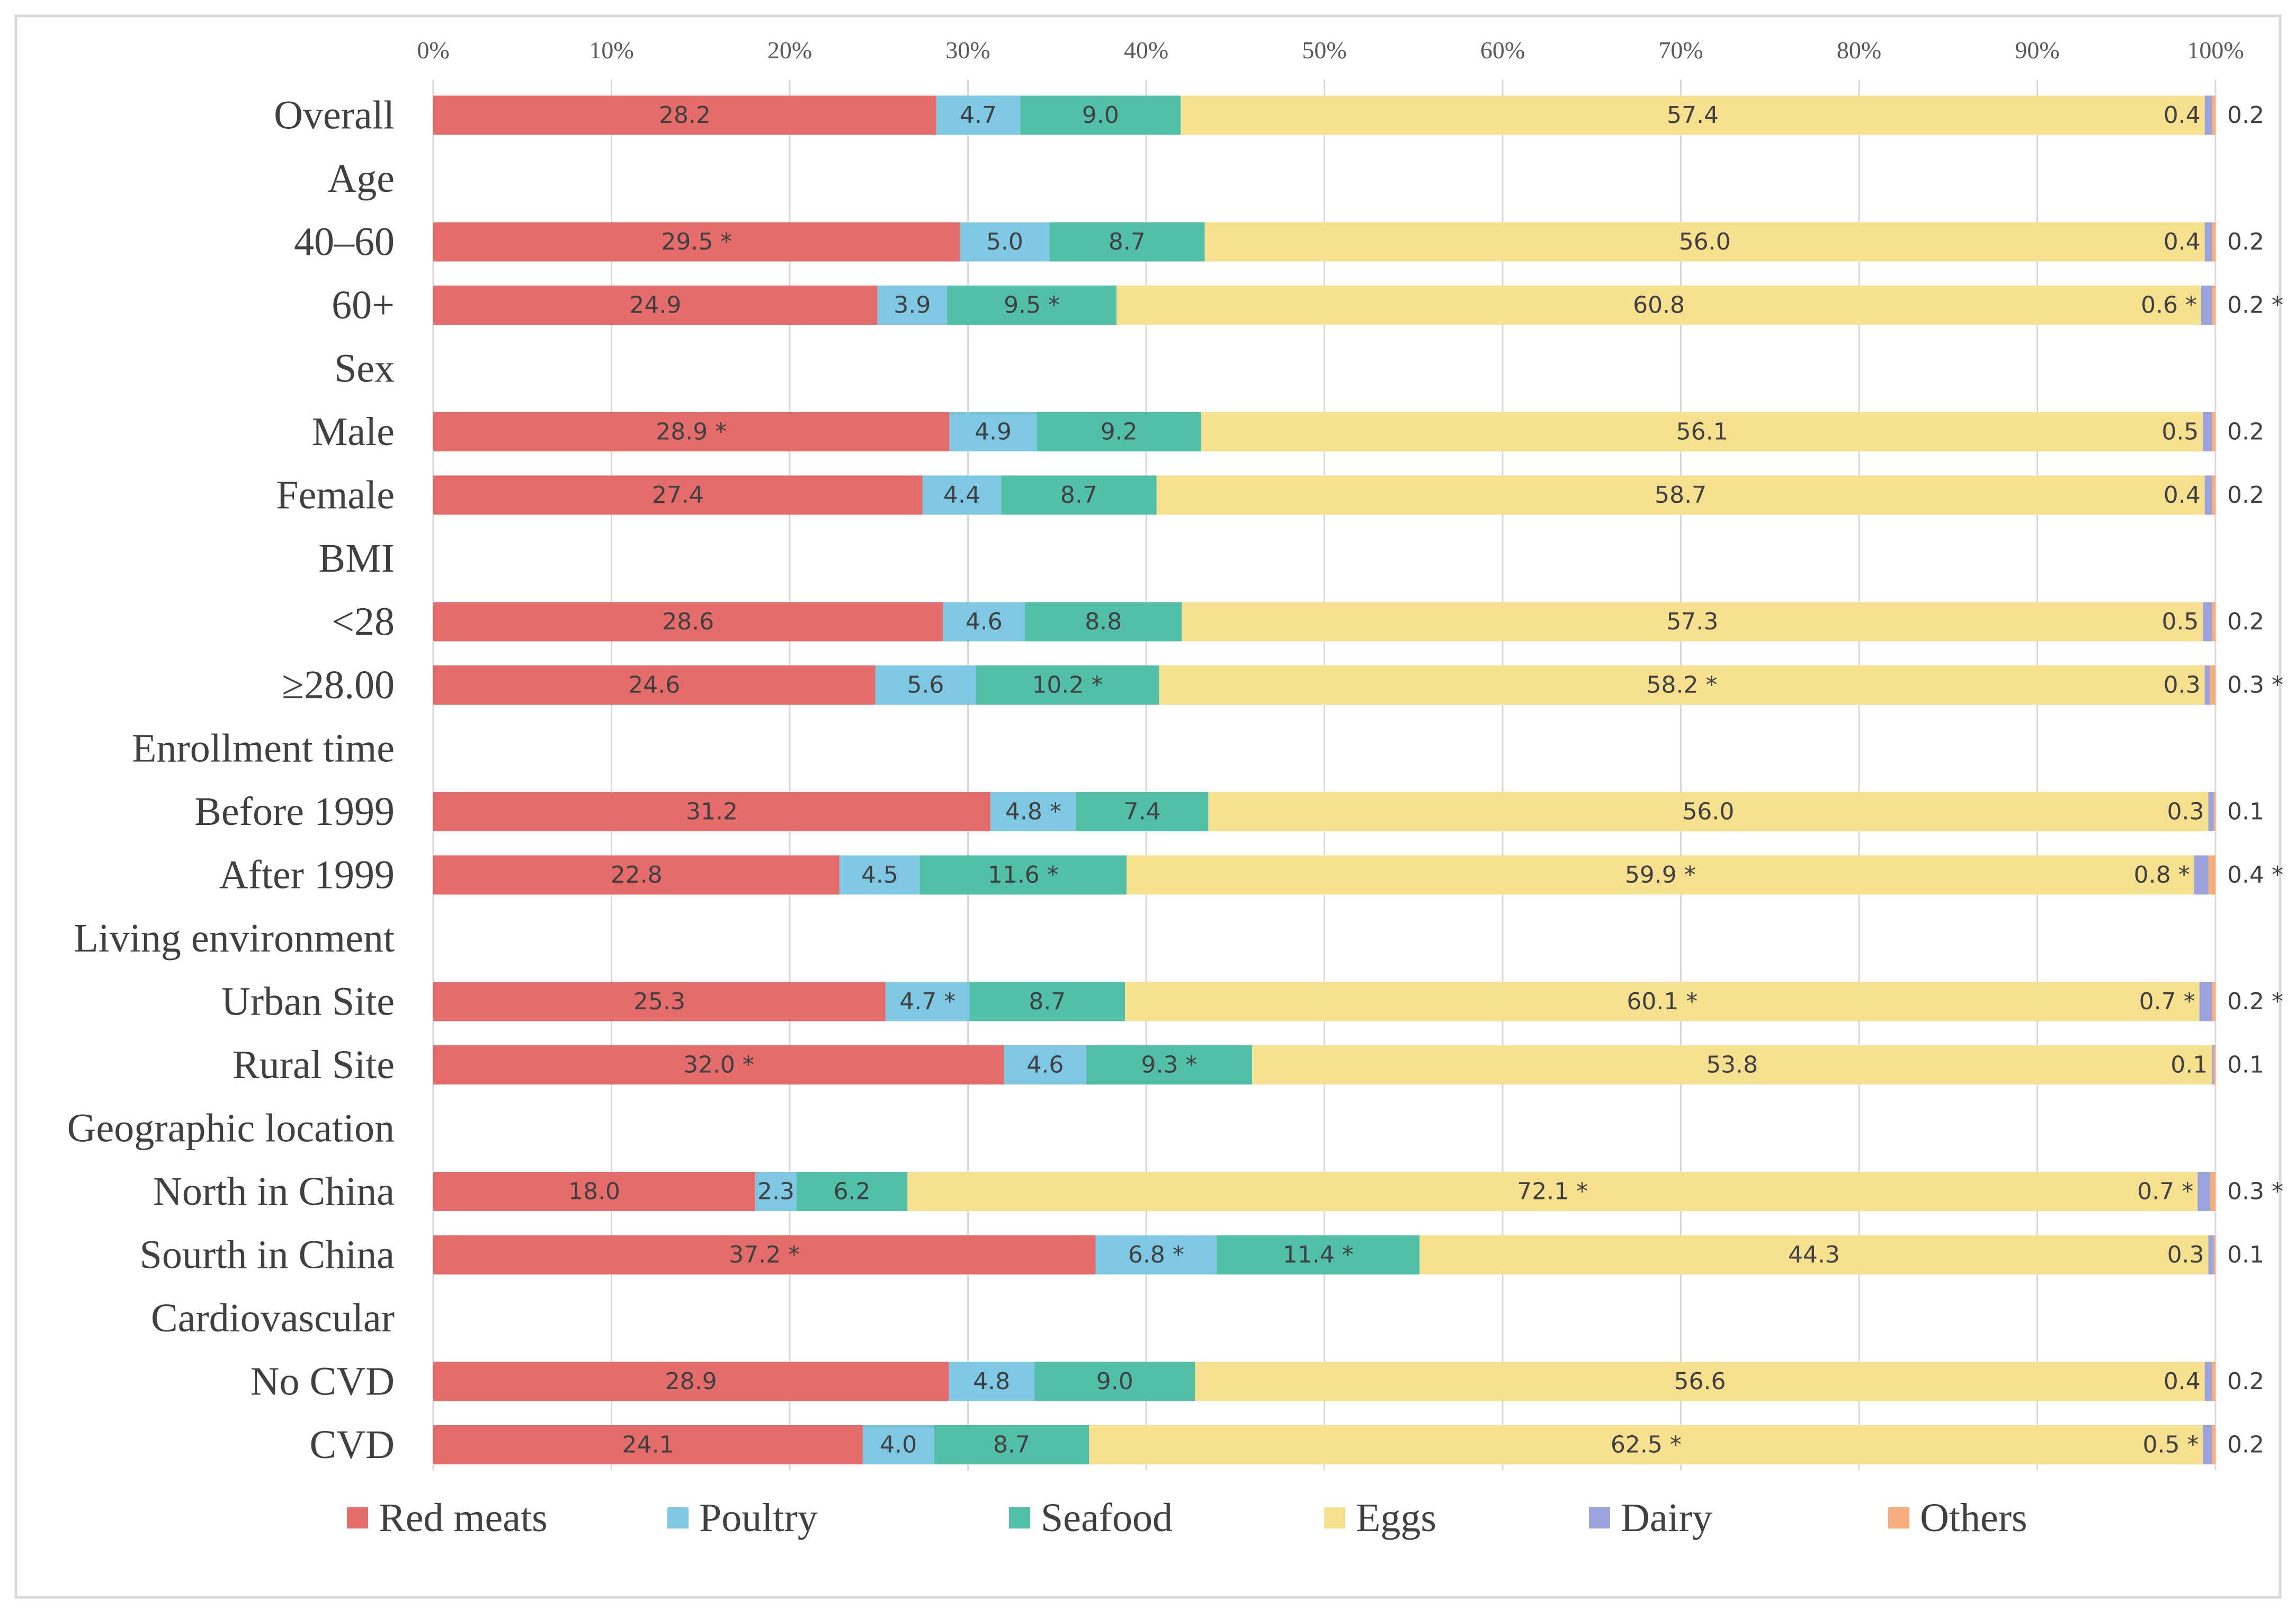 The height and width of the screenshot is (1609, 2296). What do you see at coordinates (231, 1128) in the screenshot?
I see `group-header-label: Geographic location` at bounding box center [231, 1128].